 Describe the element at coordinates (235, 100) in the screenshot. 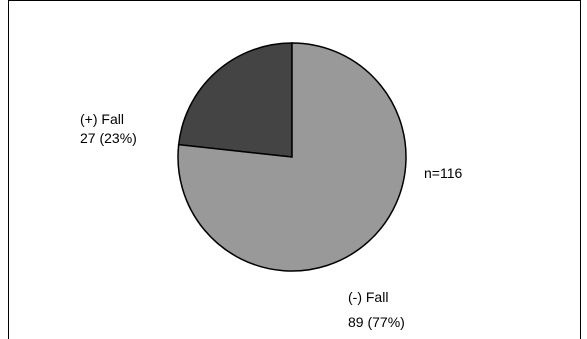

I see `pie-slice-plus-fall` at that location.